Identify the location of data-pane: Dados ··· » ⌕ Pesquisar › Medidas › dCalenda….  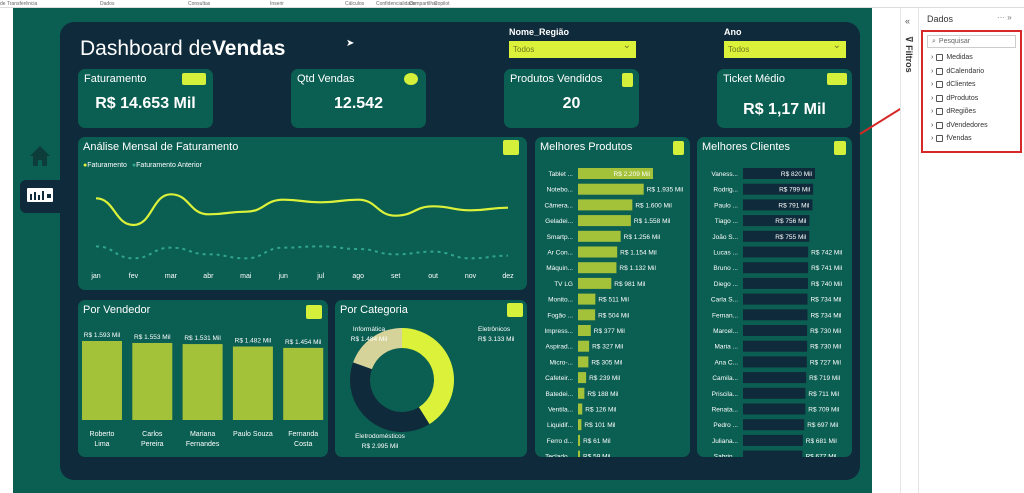
(971, 250).